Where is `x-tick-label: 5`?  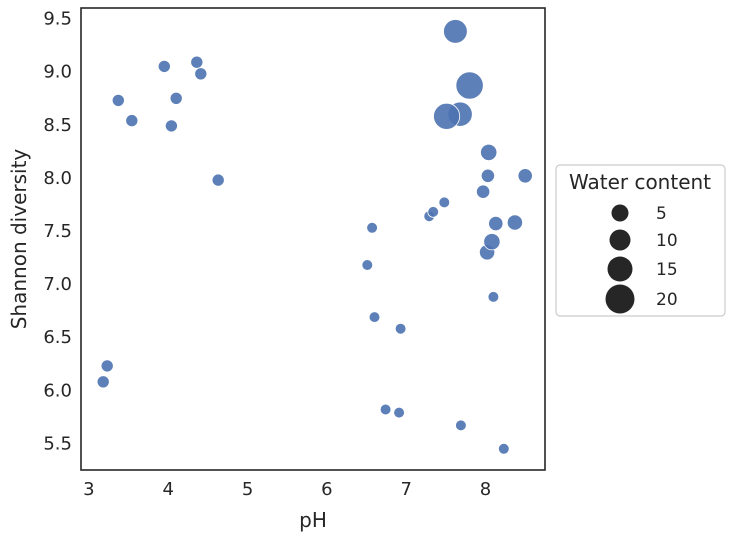 x-tick-label: 5 is located at coordinates (247, 489).